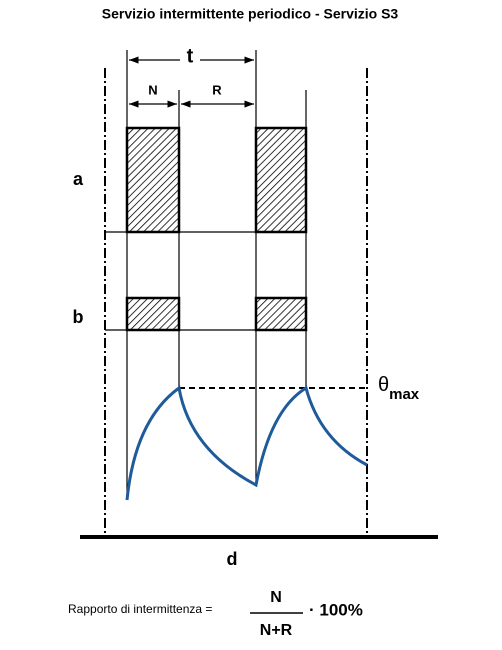 The width and height of the screenshot is (502, 650). What do you see at coordinates (246, 443) in the screenshot?
I see `temperature-curve` at bounding box center [246, 443].